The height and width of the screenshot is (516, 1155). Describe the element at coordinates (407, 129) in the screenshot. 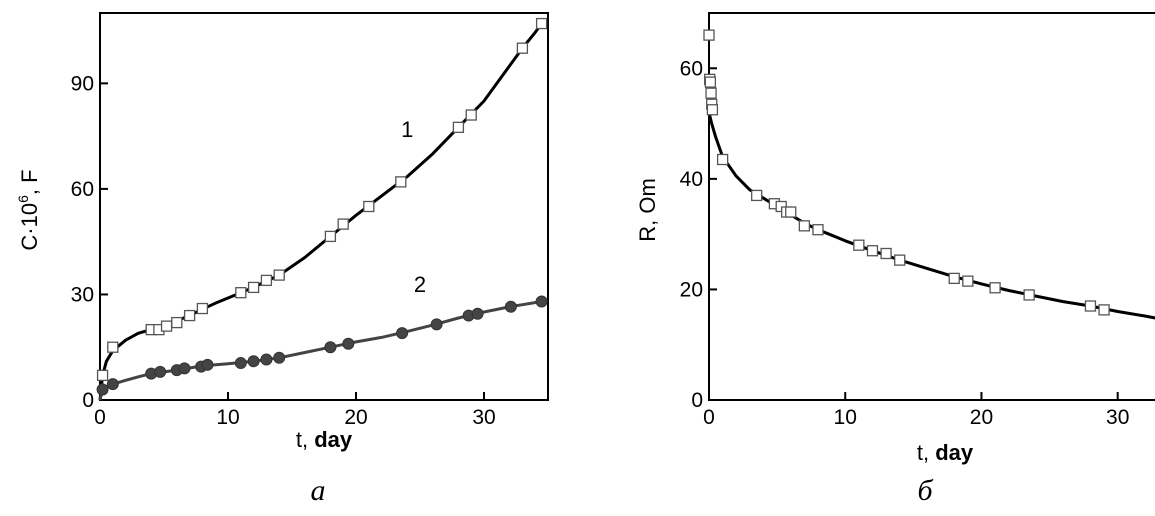

I see `panel-a-series-1-label: 1` at that location.